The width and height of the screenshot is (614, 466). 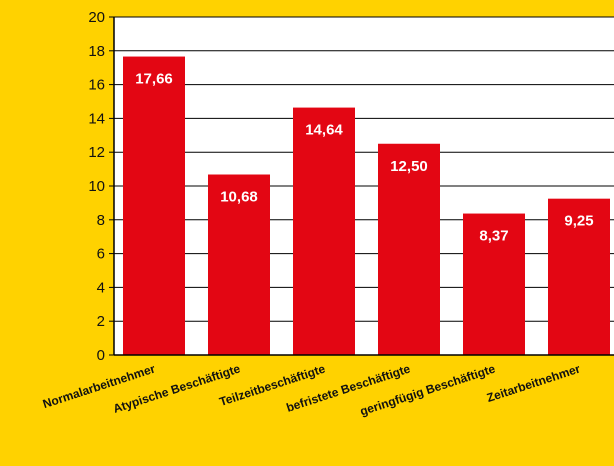 What do you see at coordinates (239, 197) in the screenshot?
I see `bar-value-label: 10,68` at bounding box center [239, 197].